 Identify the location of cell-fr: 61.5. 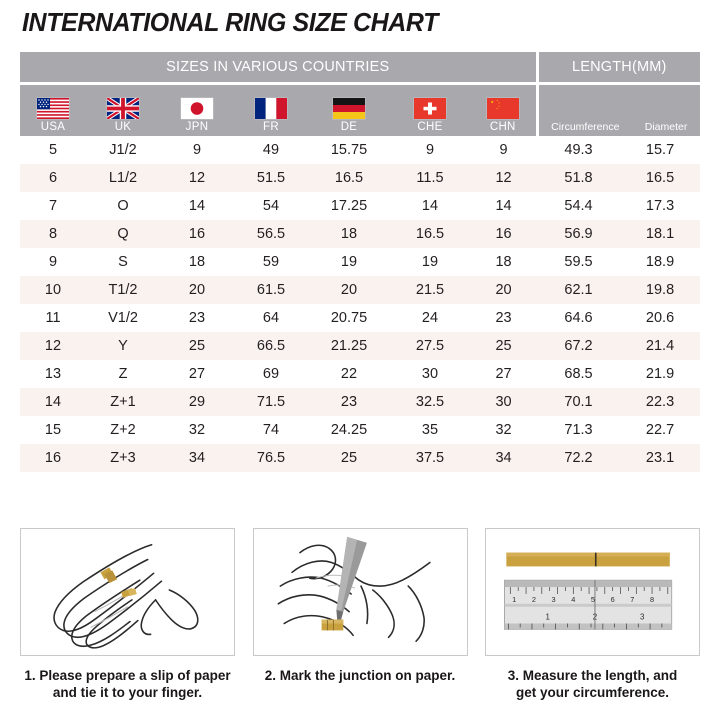
(271, 290).